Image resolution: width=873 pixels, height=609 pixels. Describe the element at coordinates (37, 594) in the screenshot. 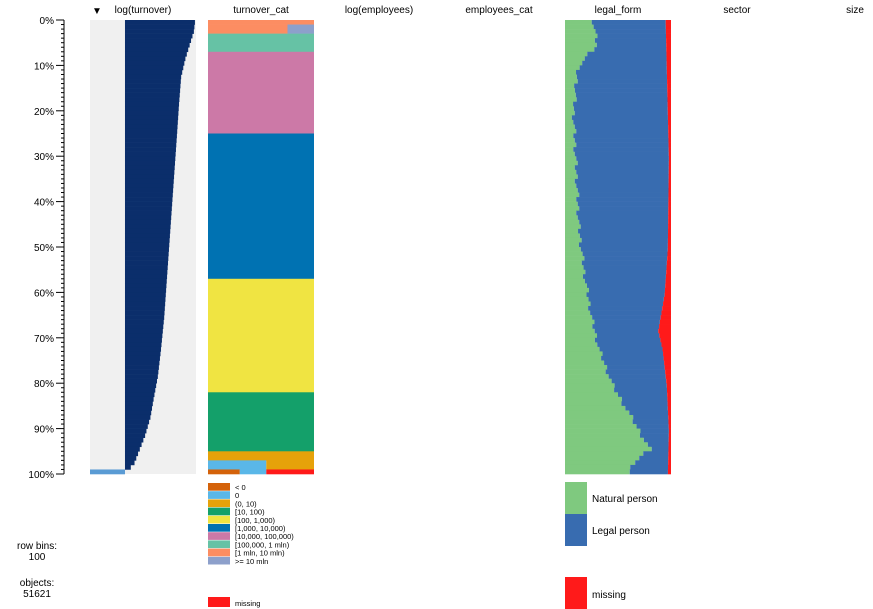

I see `objects-value: 51621` at that location.